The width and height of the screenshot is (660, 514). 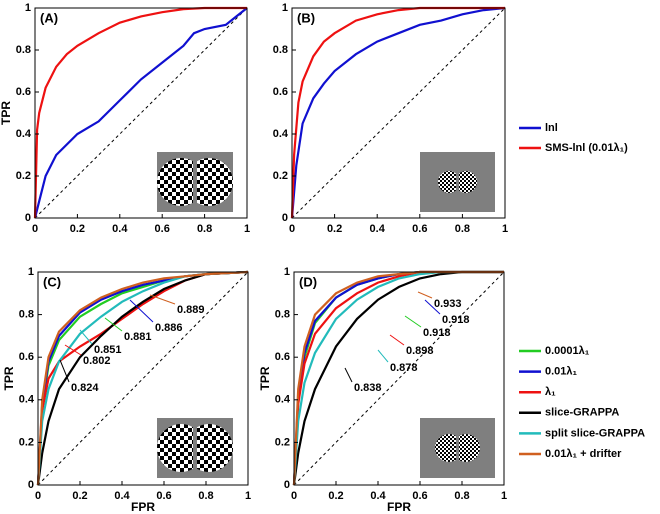 What do you see at coordinates (85, 388) in the screenshot?
I see `auc-label: 0.824` at bounding box center [85, 388].